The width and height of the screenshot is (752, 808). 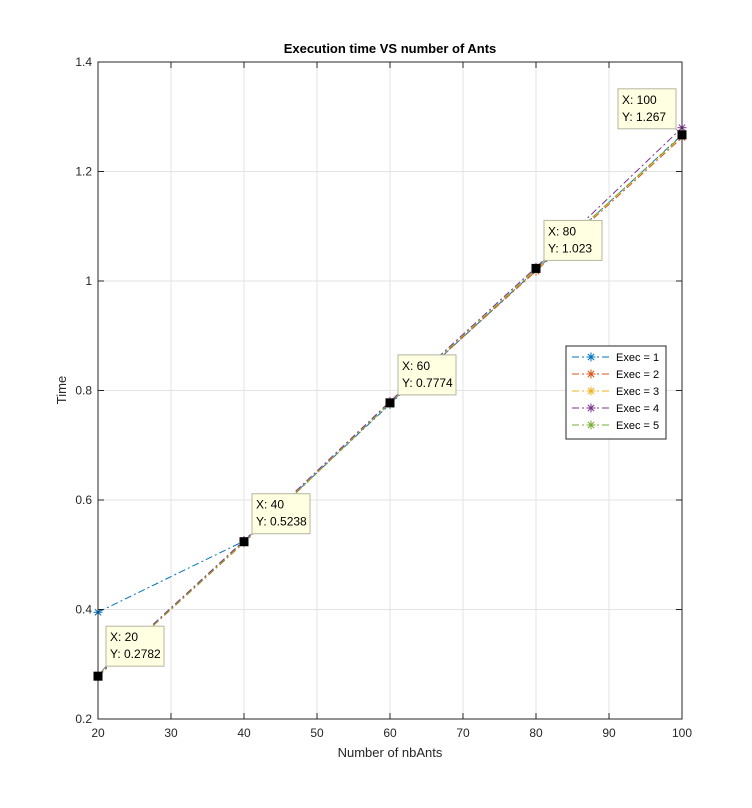 I want to click on legend-label: Exec = 3, so click(x=637, y=392).